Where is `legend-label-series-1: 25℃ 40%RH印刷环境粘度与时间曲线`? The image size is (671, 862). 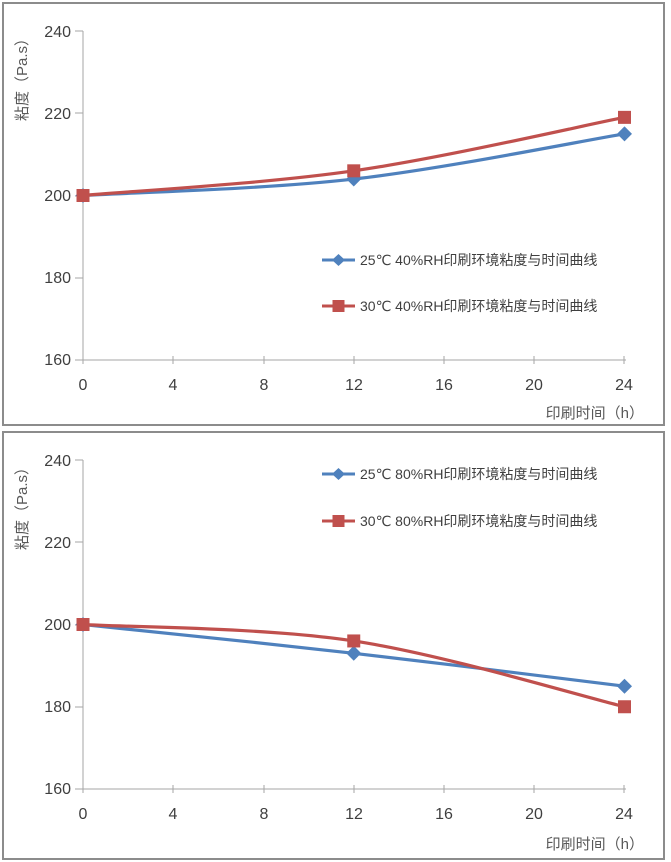
legend-label-series-1: 25℃ 40%RH印刷环境粘度与时间曲线 is located at coordinates (478, 260).